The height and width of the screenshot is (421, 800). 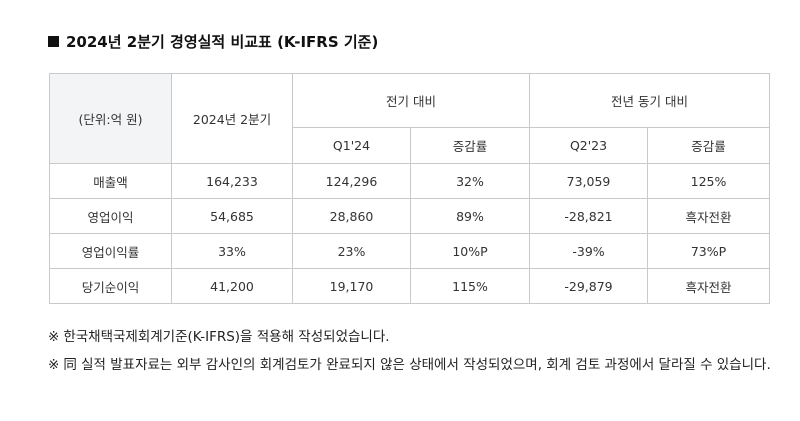 I want to click on table-cell: 73%P, so click(x=709, y=251).